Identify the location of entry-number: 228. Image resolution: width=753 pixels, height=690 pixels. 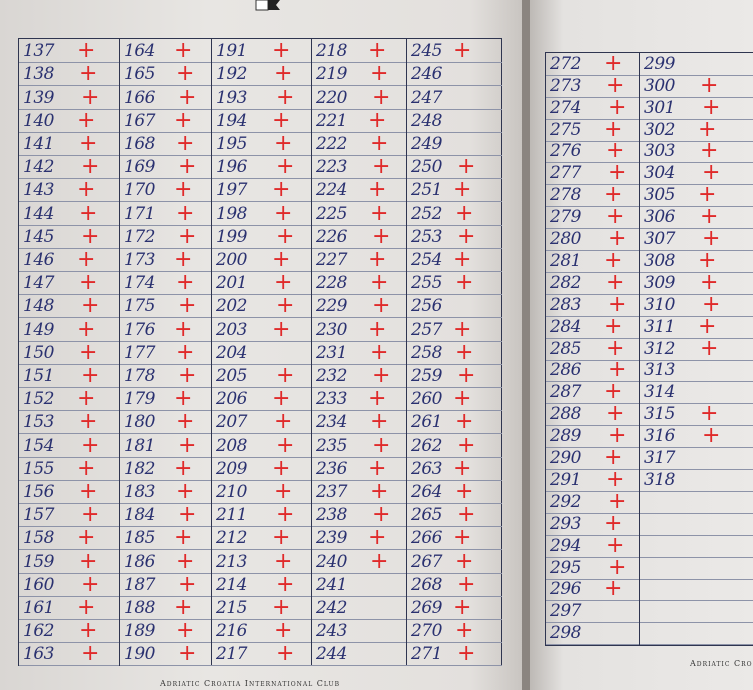
(331, 283).